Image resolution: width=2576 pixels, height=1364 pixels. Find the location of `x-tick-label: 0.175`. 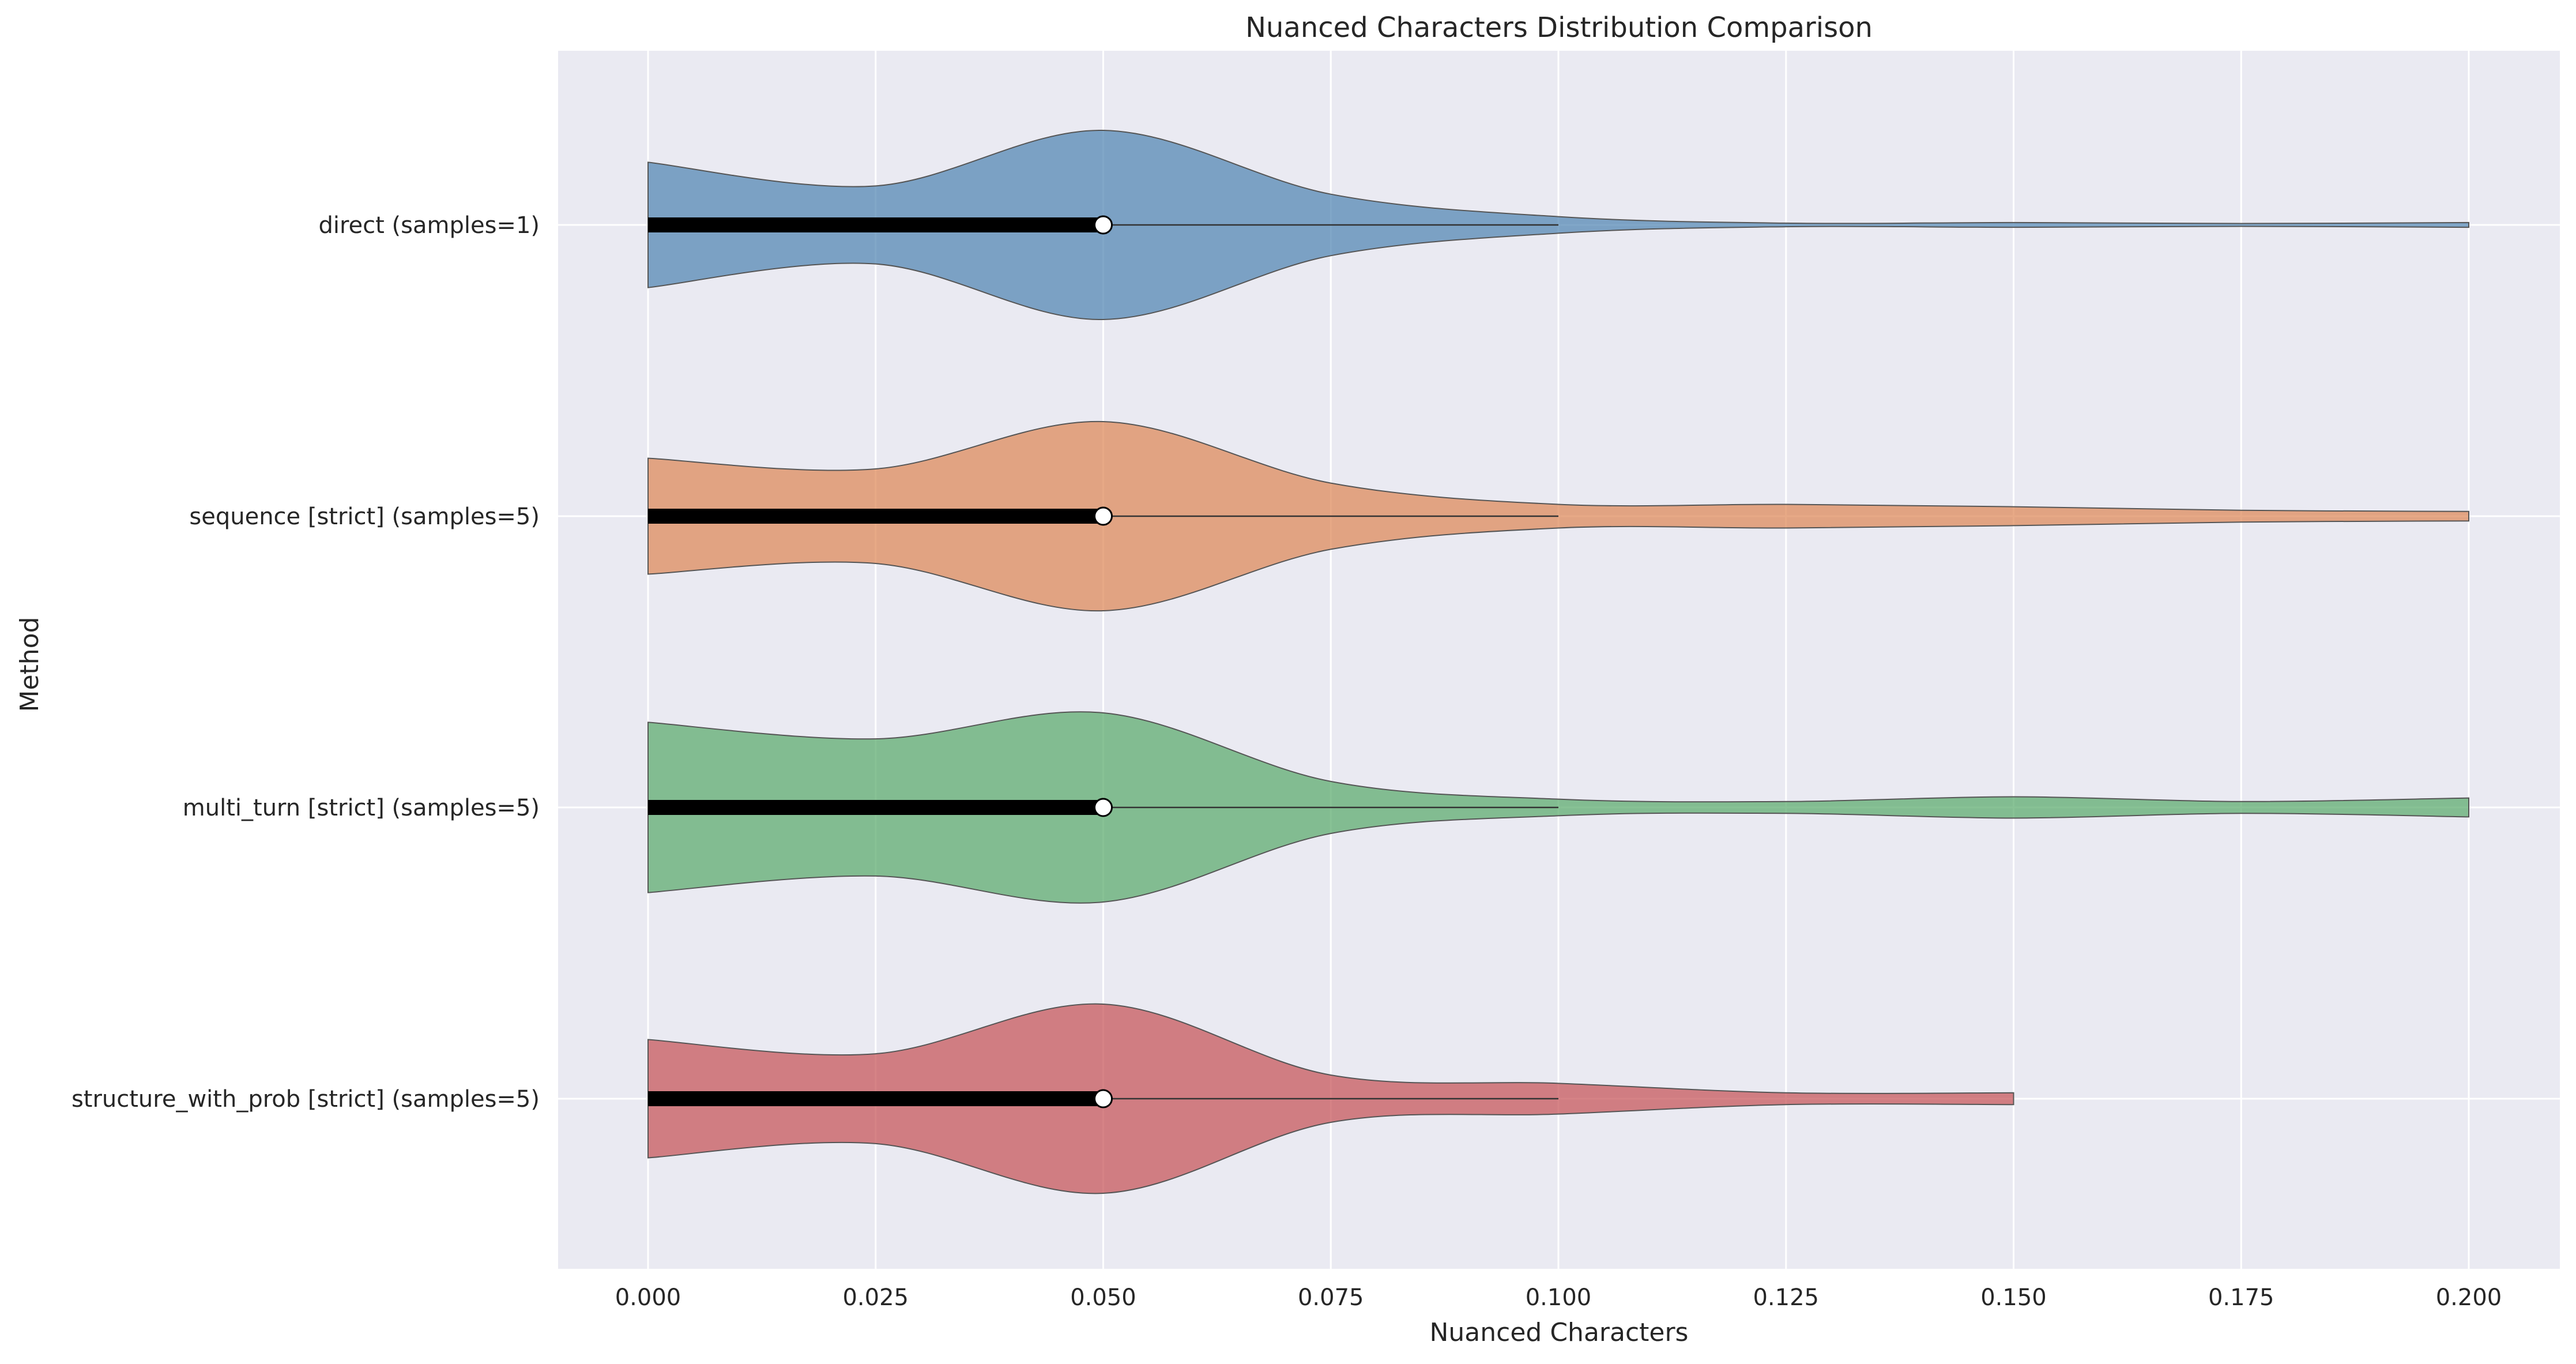

x-tick-label: 0.175 is located at coordinates (2241, 1298).